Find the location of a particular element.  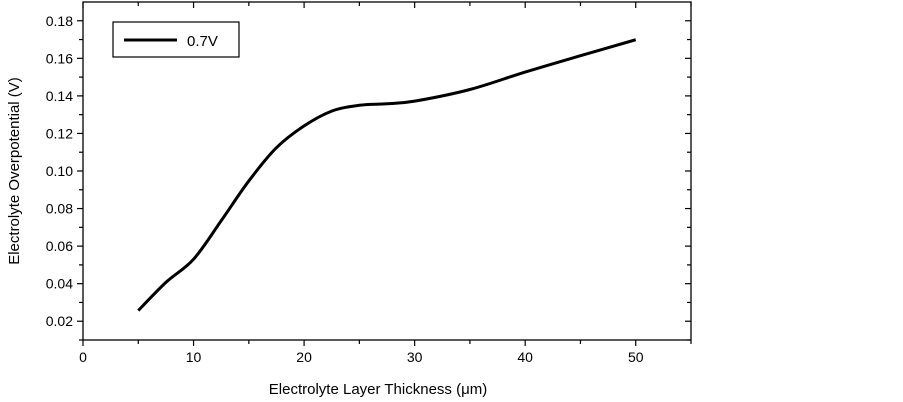

y-tick-label: 0.04 is located at coordinates (59, 284).